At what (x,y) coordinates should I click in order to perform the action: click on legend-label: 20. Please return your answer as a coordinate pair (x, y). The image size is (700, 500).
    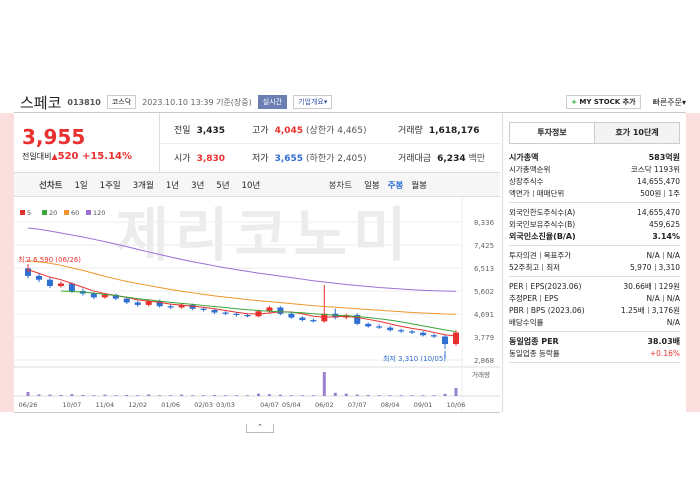
    Looking at the image, I should click on (53, 213).